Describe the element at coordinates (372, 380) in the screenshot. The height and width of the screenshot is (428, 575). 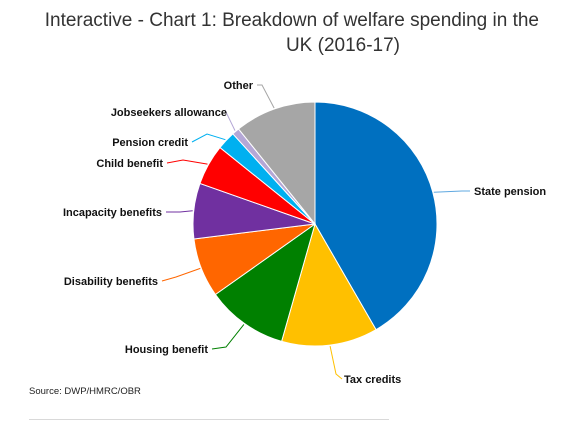
I see `slice-label-tax-credits: Tax credits` at that location.